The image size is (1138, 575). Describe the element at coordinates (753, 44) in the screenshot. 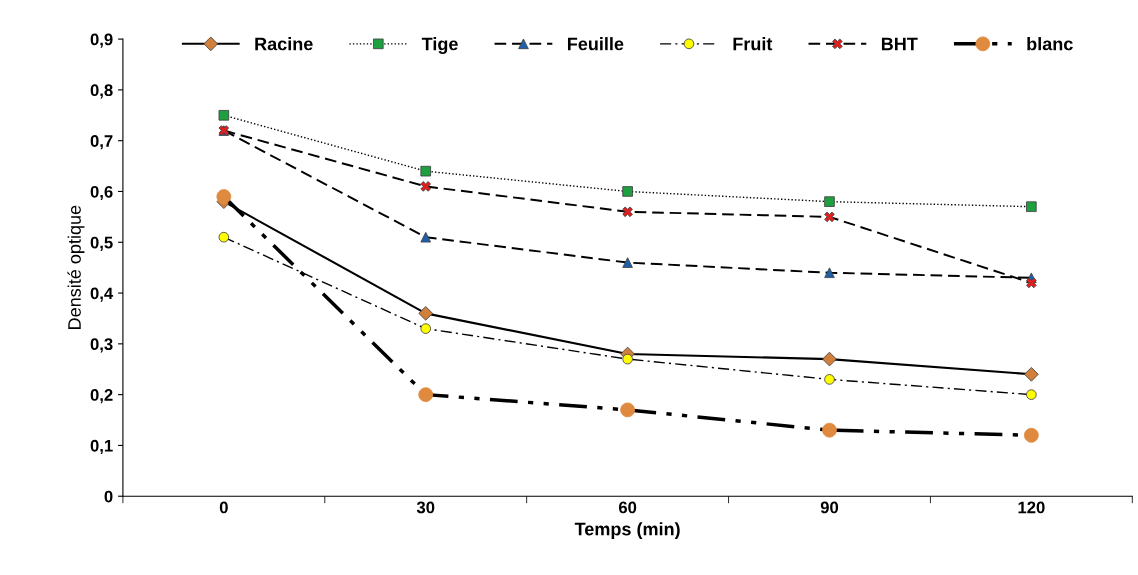

I see `legend-label: Fruit` at that location.